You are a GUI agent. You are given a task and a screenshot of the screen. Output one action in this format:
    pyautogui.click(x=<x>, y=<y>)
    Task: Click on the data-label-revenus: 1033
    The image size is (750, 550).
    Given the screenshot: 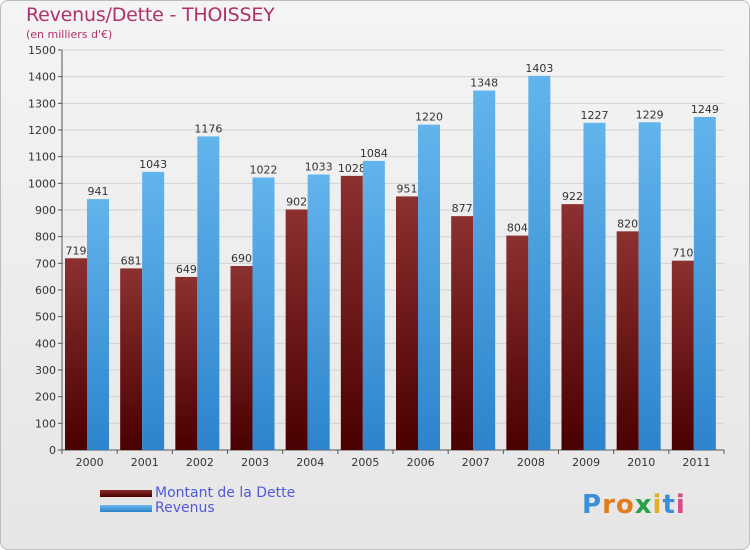 What is the action you would take?
    pyautogui.click(x=319, y=167)
    